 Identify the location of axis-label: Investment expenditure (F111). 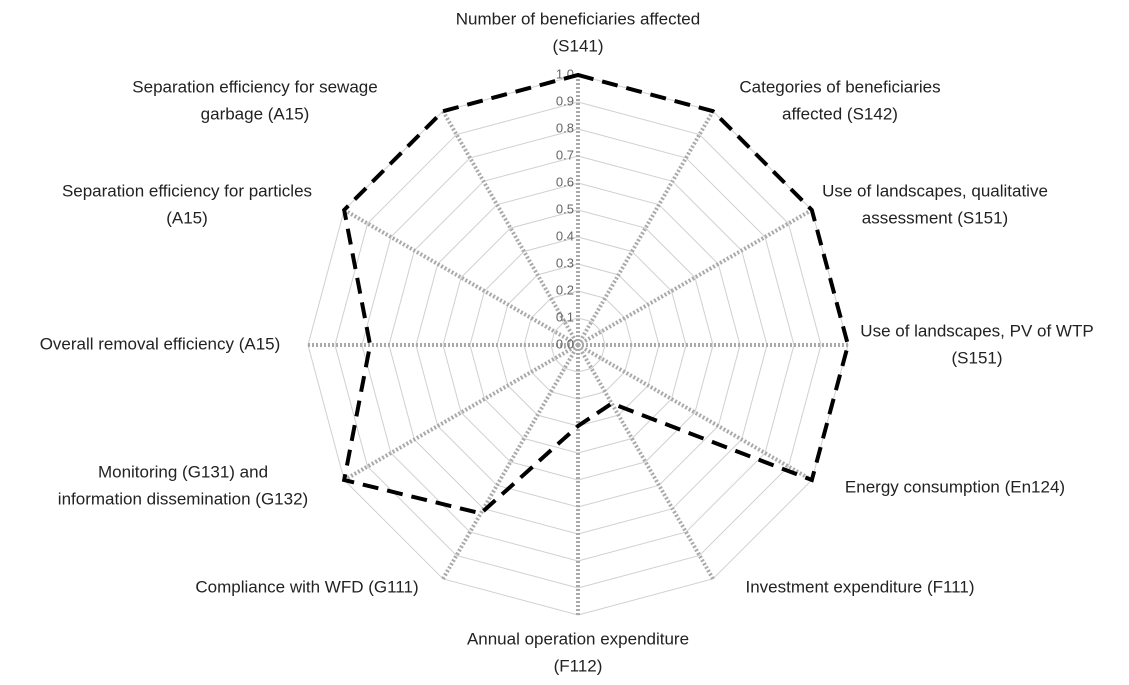
(860, 586).